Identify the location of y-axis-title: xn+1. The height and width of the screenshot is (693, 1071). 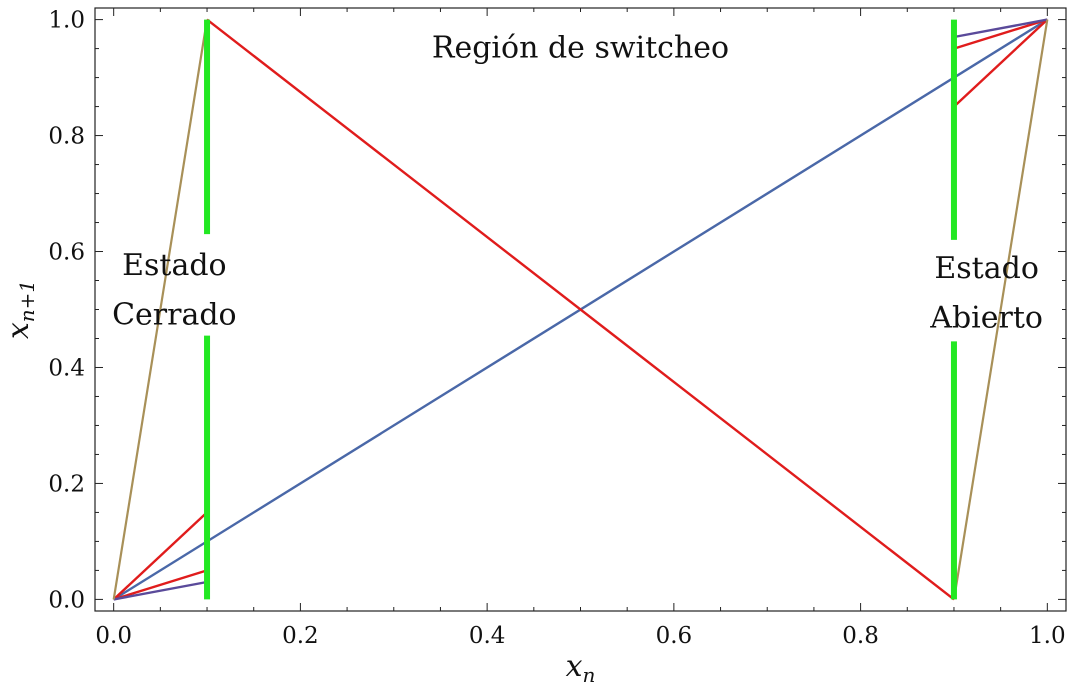
(20, 309).